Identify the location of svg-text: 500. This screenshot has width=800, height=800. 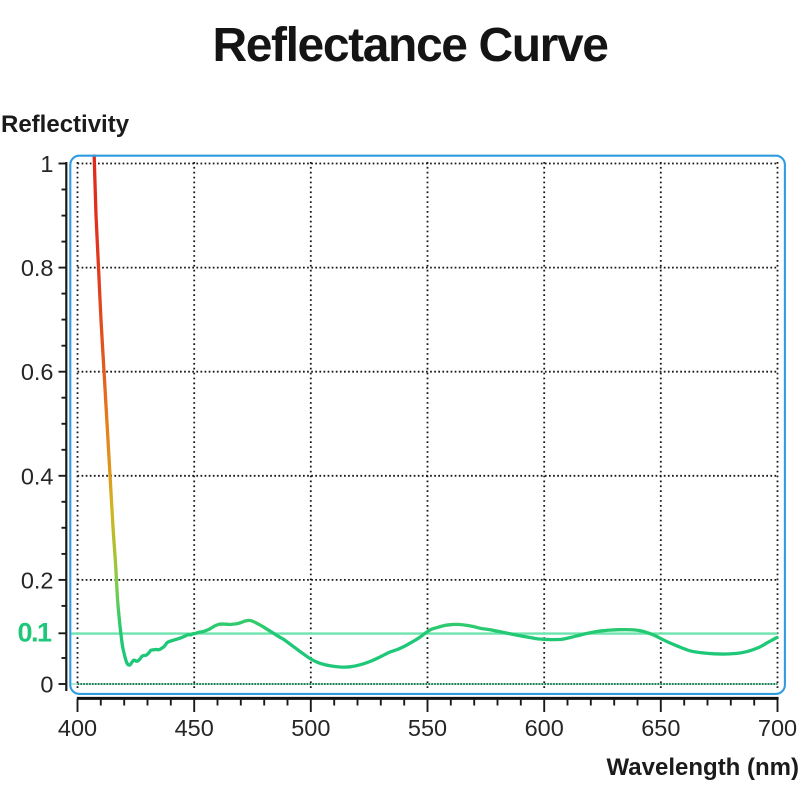
(310, 728).